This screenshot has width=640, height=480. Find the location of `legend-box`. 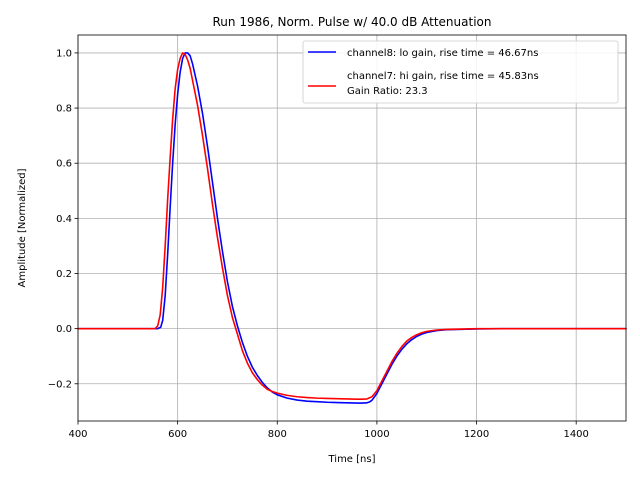

legend-box is located at coordinates (460, 72).